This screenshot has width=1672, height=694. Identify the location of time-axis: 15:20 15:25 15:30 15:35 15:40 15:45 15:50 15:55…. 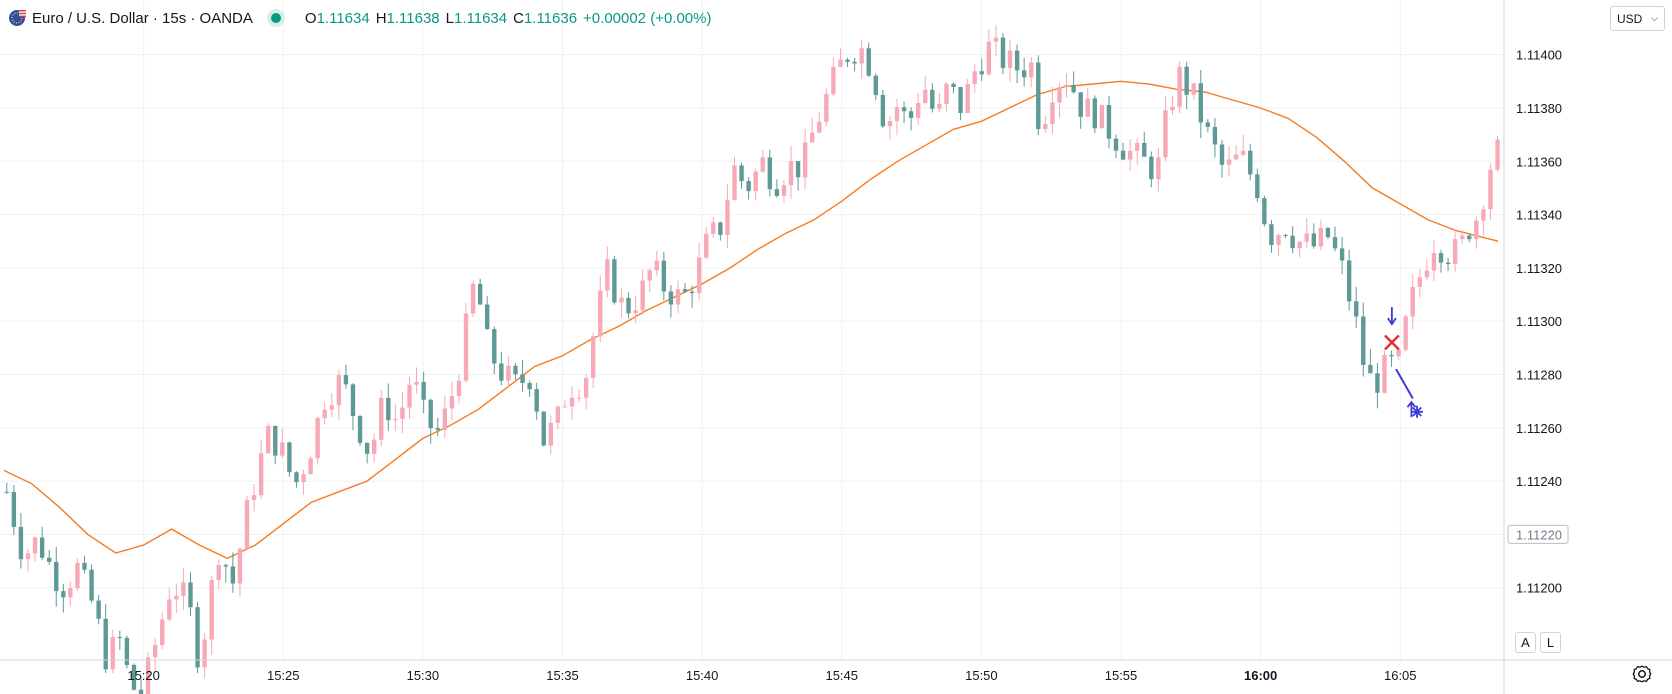
(836, 671).